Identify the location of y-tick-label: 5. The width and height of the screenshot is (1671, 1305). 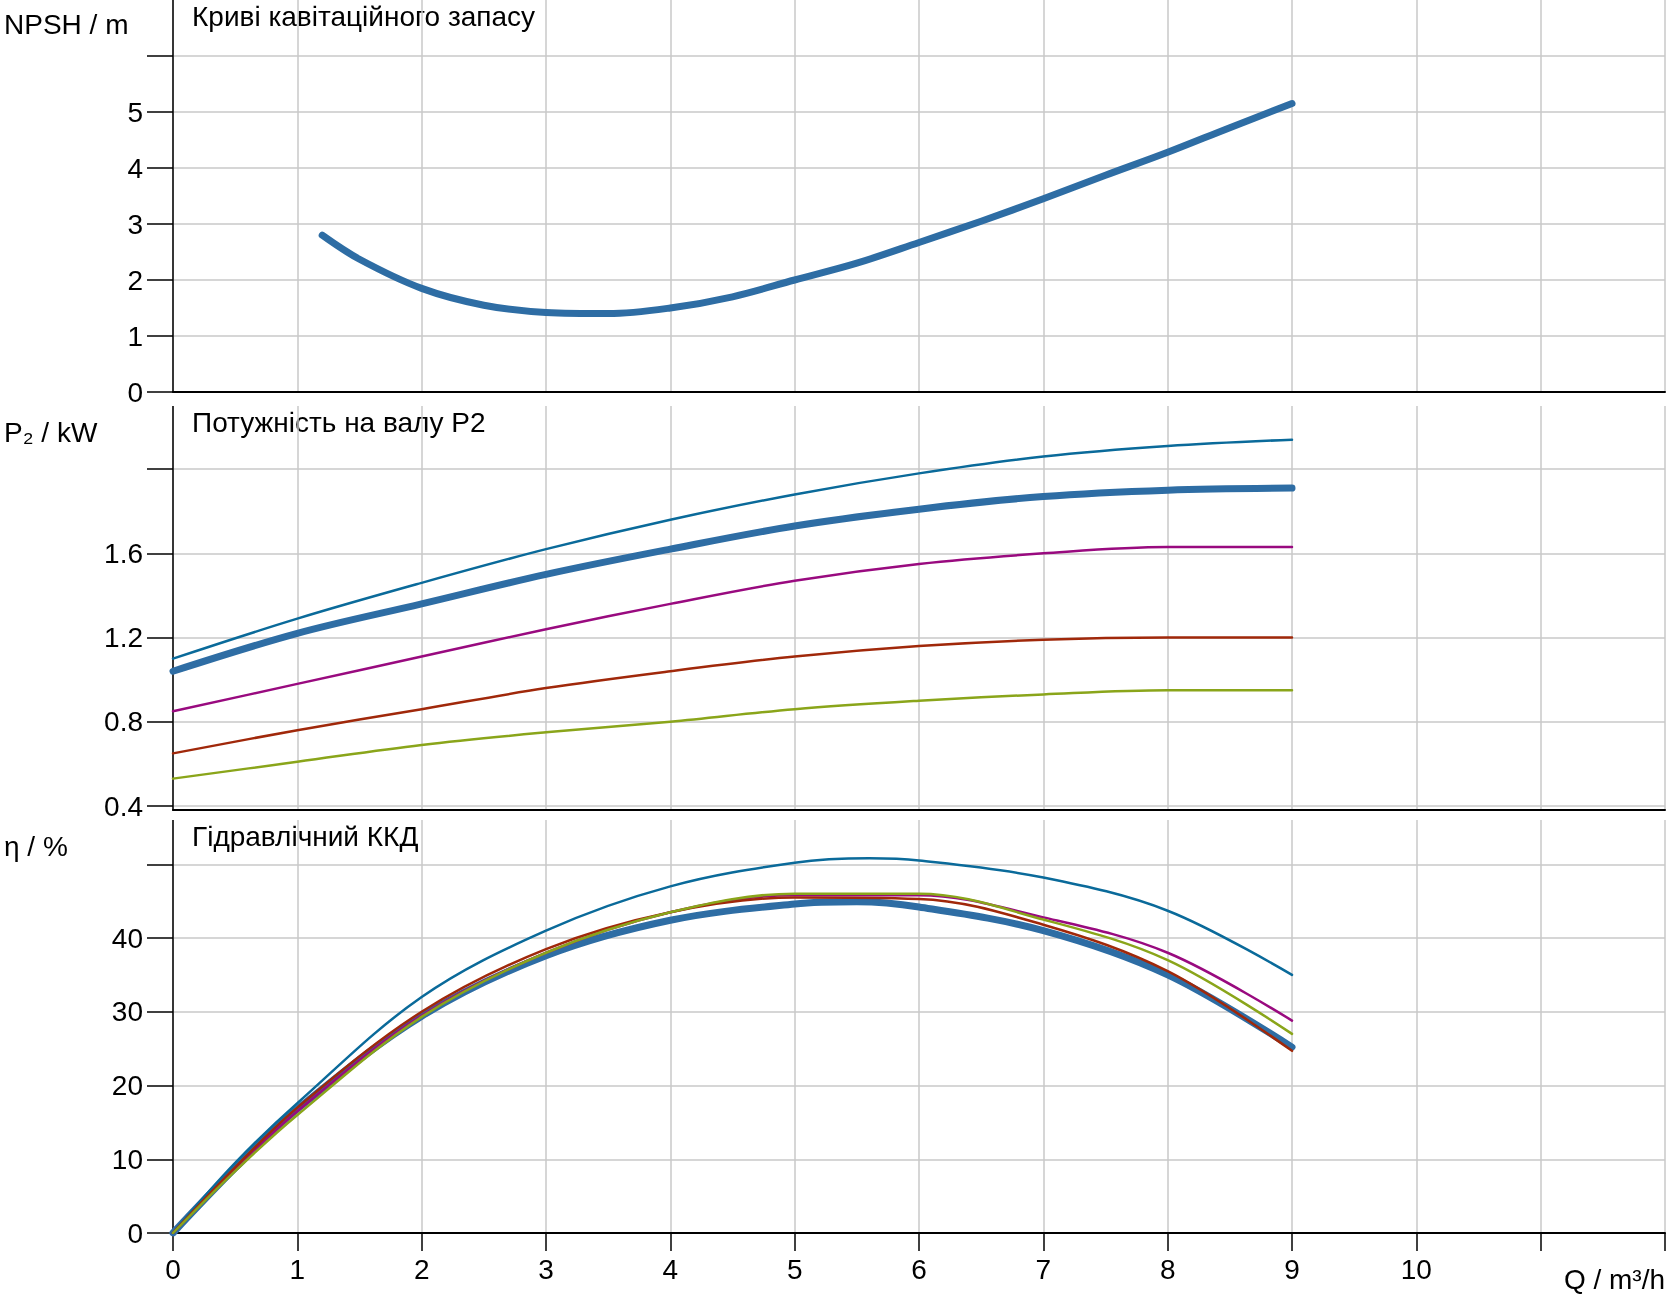
(135, 112).